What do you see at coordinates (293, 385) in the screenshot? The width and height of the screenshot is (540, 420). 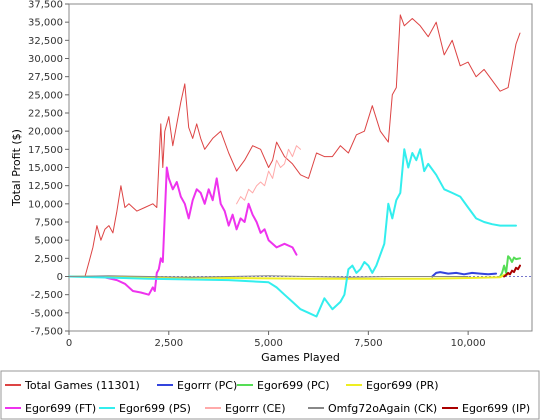 I see `legend-entry: Egor699 (PC)` at bounding box center [293, 385].